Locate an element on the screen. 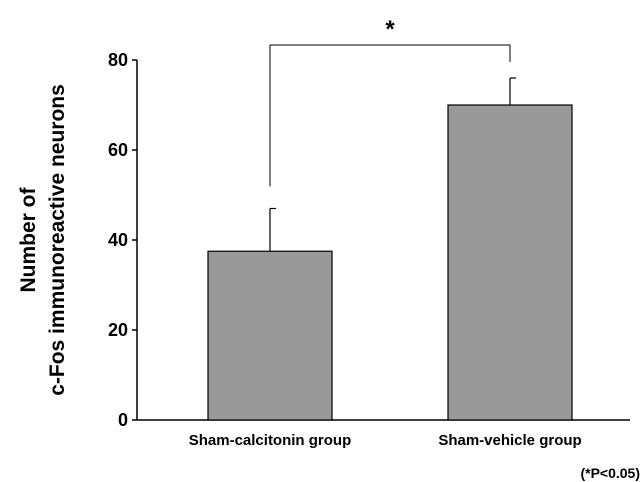 The width and height of the screenshot is (643, 482). y-tick-label: 80 is located at coordinates (118, 60).